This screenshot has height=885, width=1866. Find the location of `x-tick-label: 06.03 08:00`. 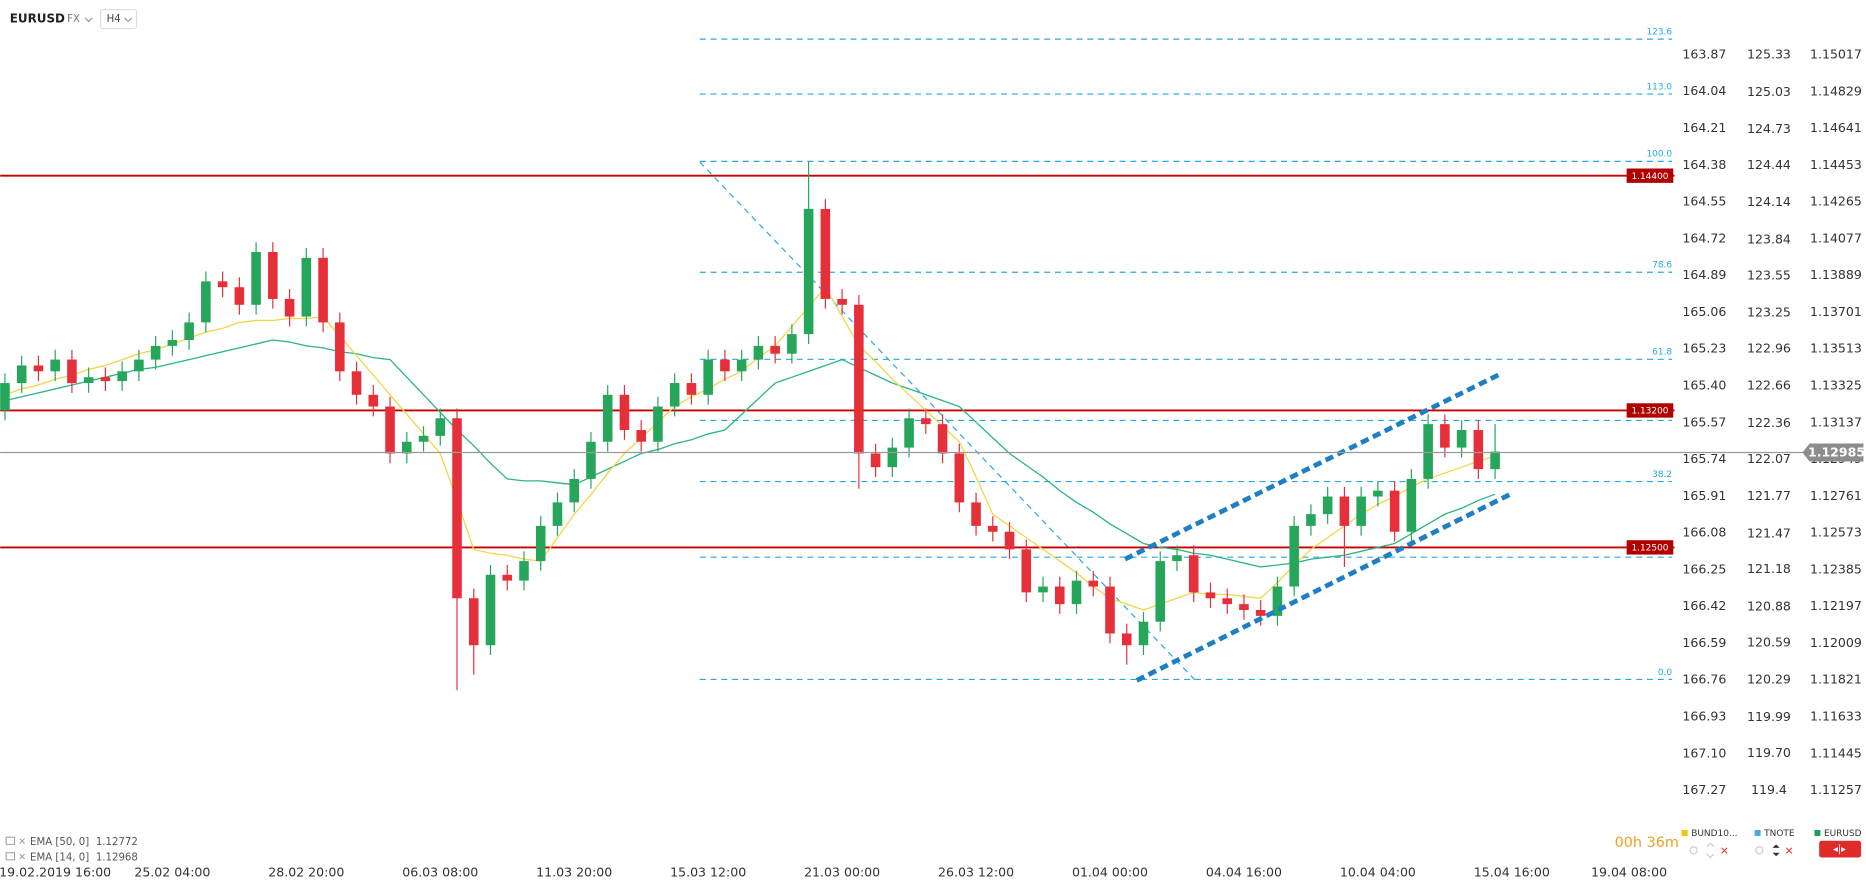

x-tick-label: 06.03 08:00 is located at coordinates (440, 872).